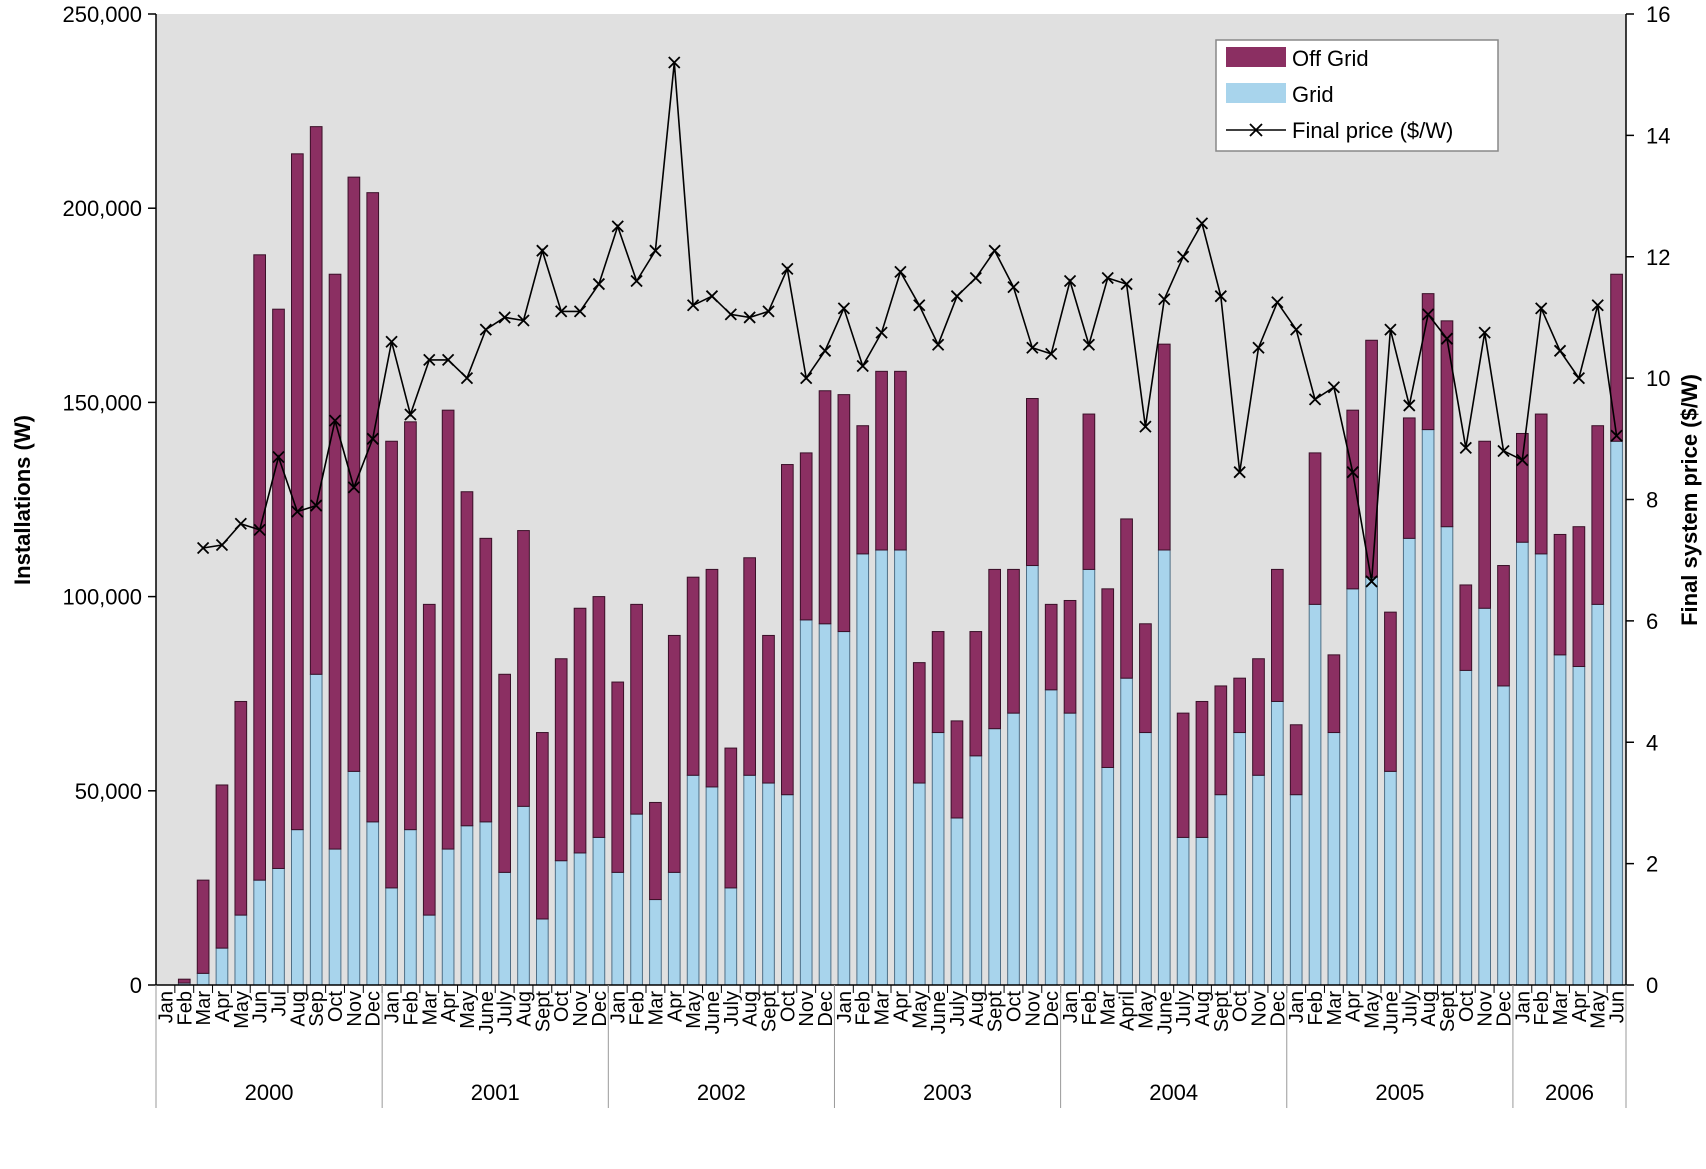 Image resolution: width=1706 pixels, height=1169 pixels. What do you see at coordinates (102, 597) in the screenshot?
I see `y-tick-label: 100,000` at bounding box center [102, 597].